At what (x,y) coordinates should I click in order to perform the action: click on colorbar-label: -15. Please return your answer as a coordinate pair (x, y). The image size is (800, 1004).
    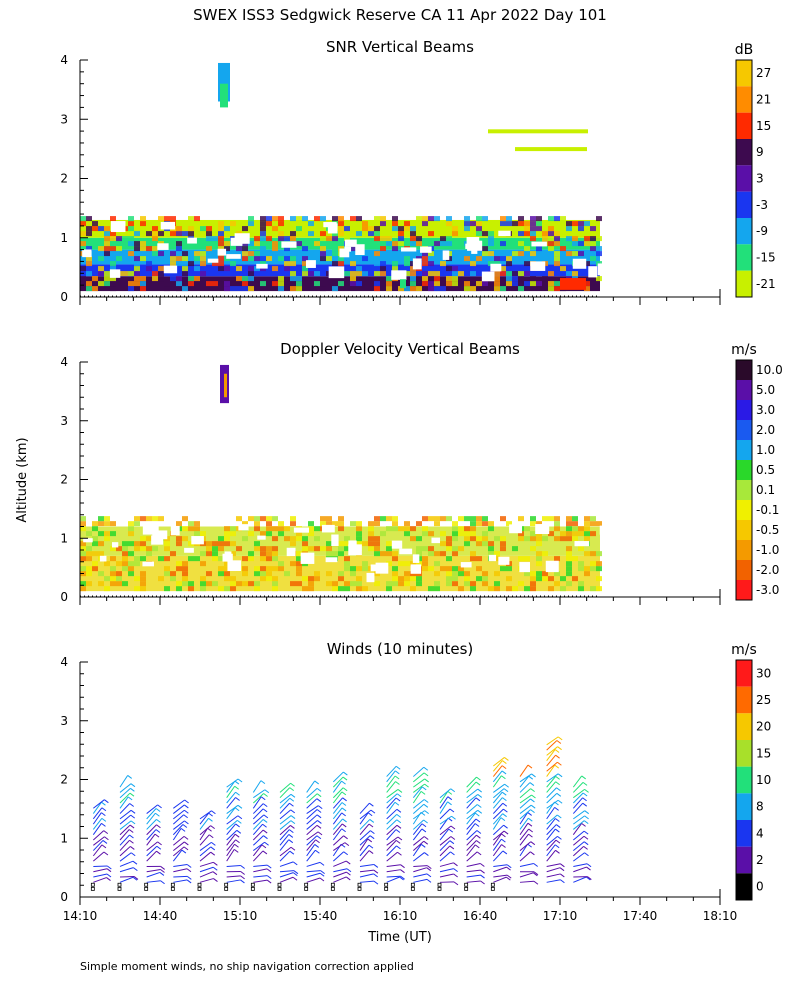
    Looking at the image, I should click on (766, 258).